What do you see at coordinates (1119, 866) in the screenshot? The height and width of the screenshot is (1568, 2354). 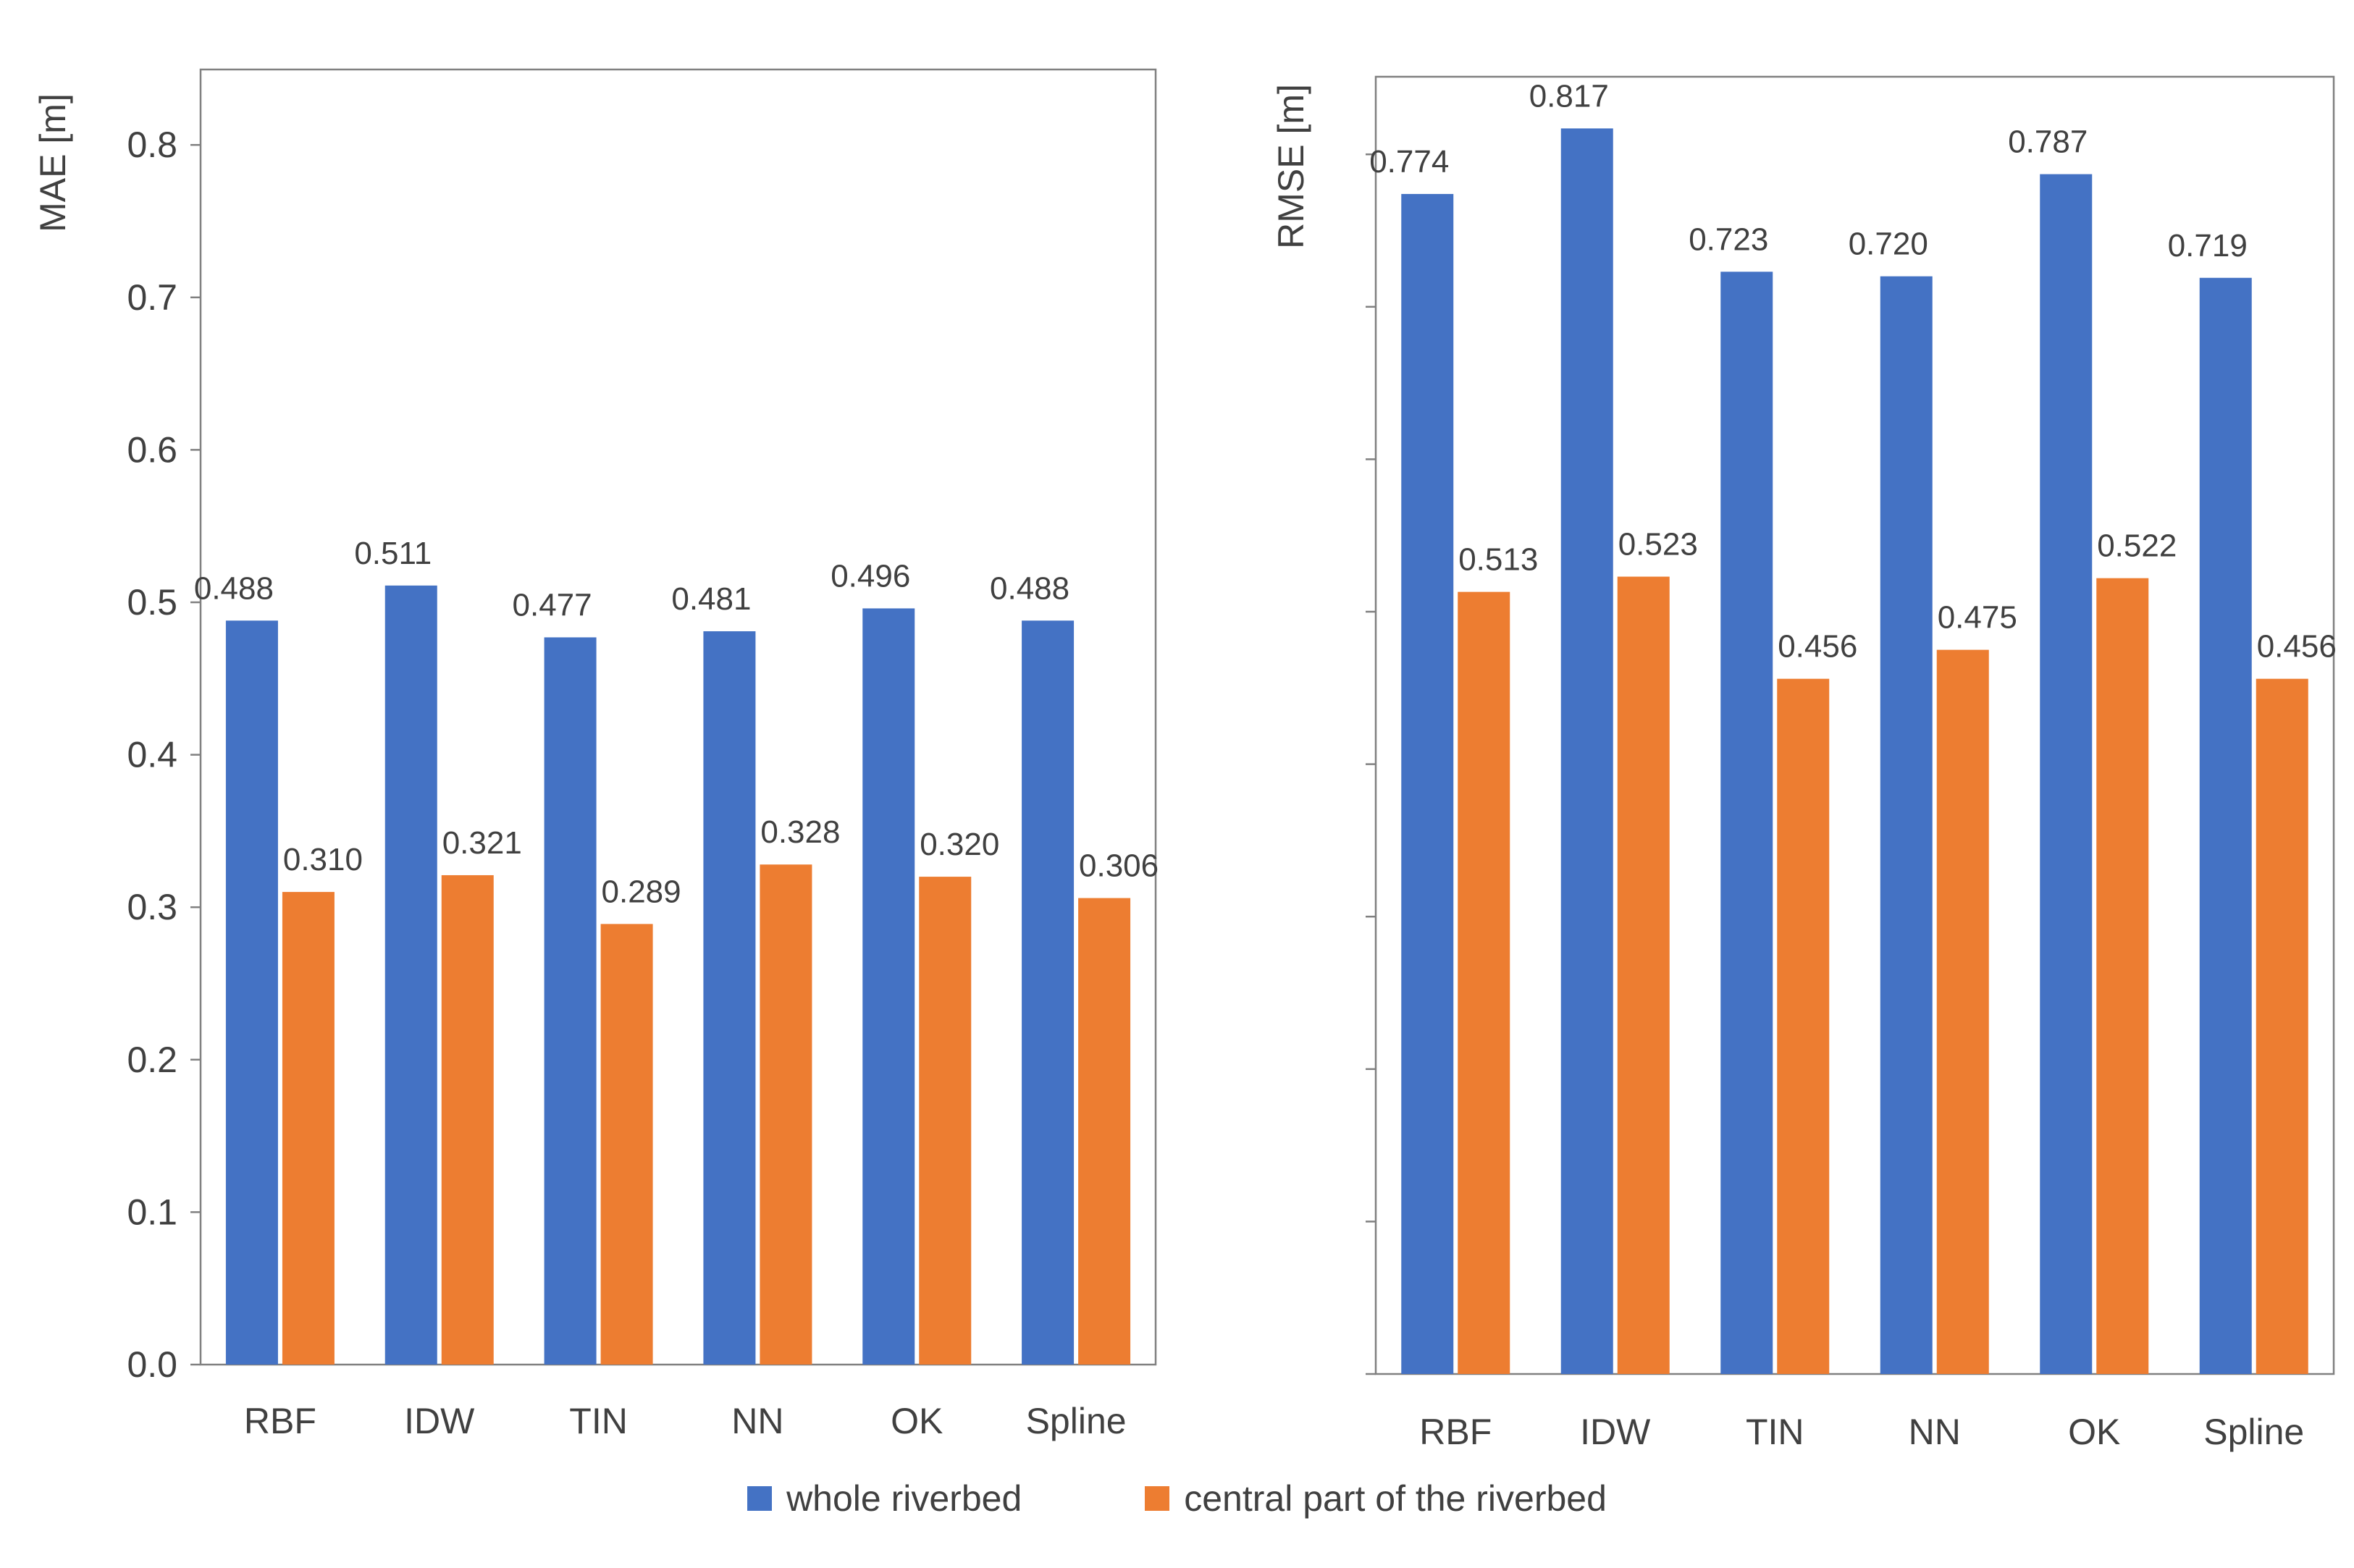 I see `data-label: 0.306` at bounding box center [1119, 866].